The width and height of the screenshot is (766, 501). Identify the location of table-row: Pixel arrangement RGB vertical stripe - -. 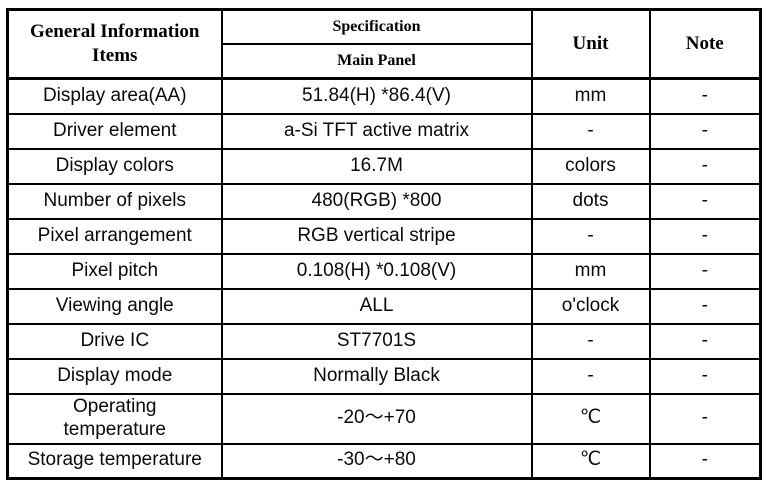
(384, 236).